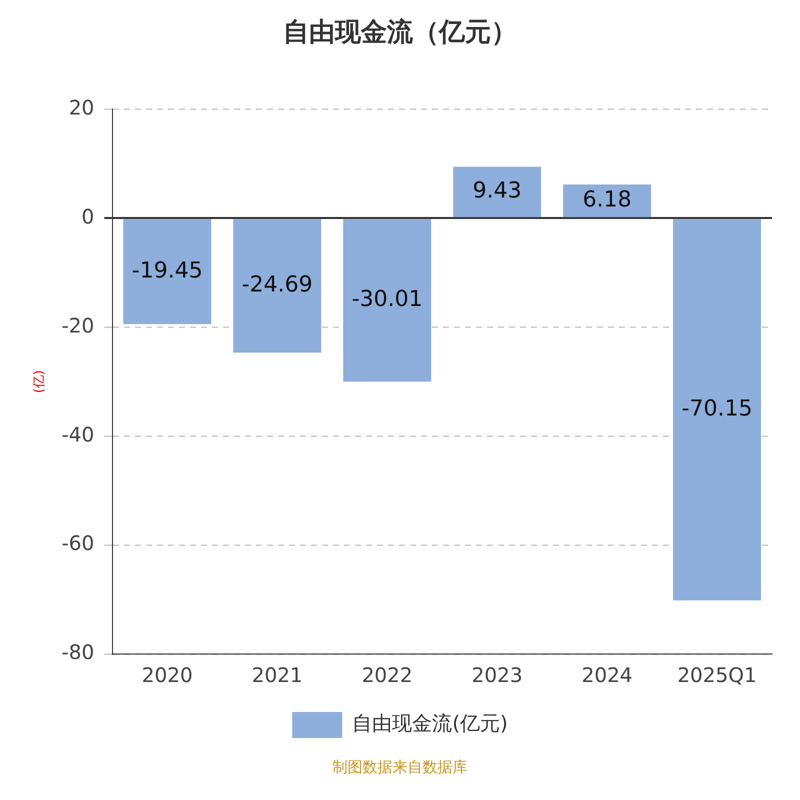  I want to click on y-tick-label: -80, so click(78, 652).